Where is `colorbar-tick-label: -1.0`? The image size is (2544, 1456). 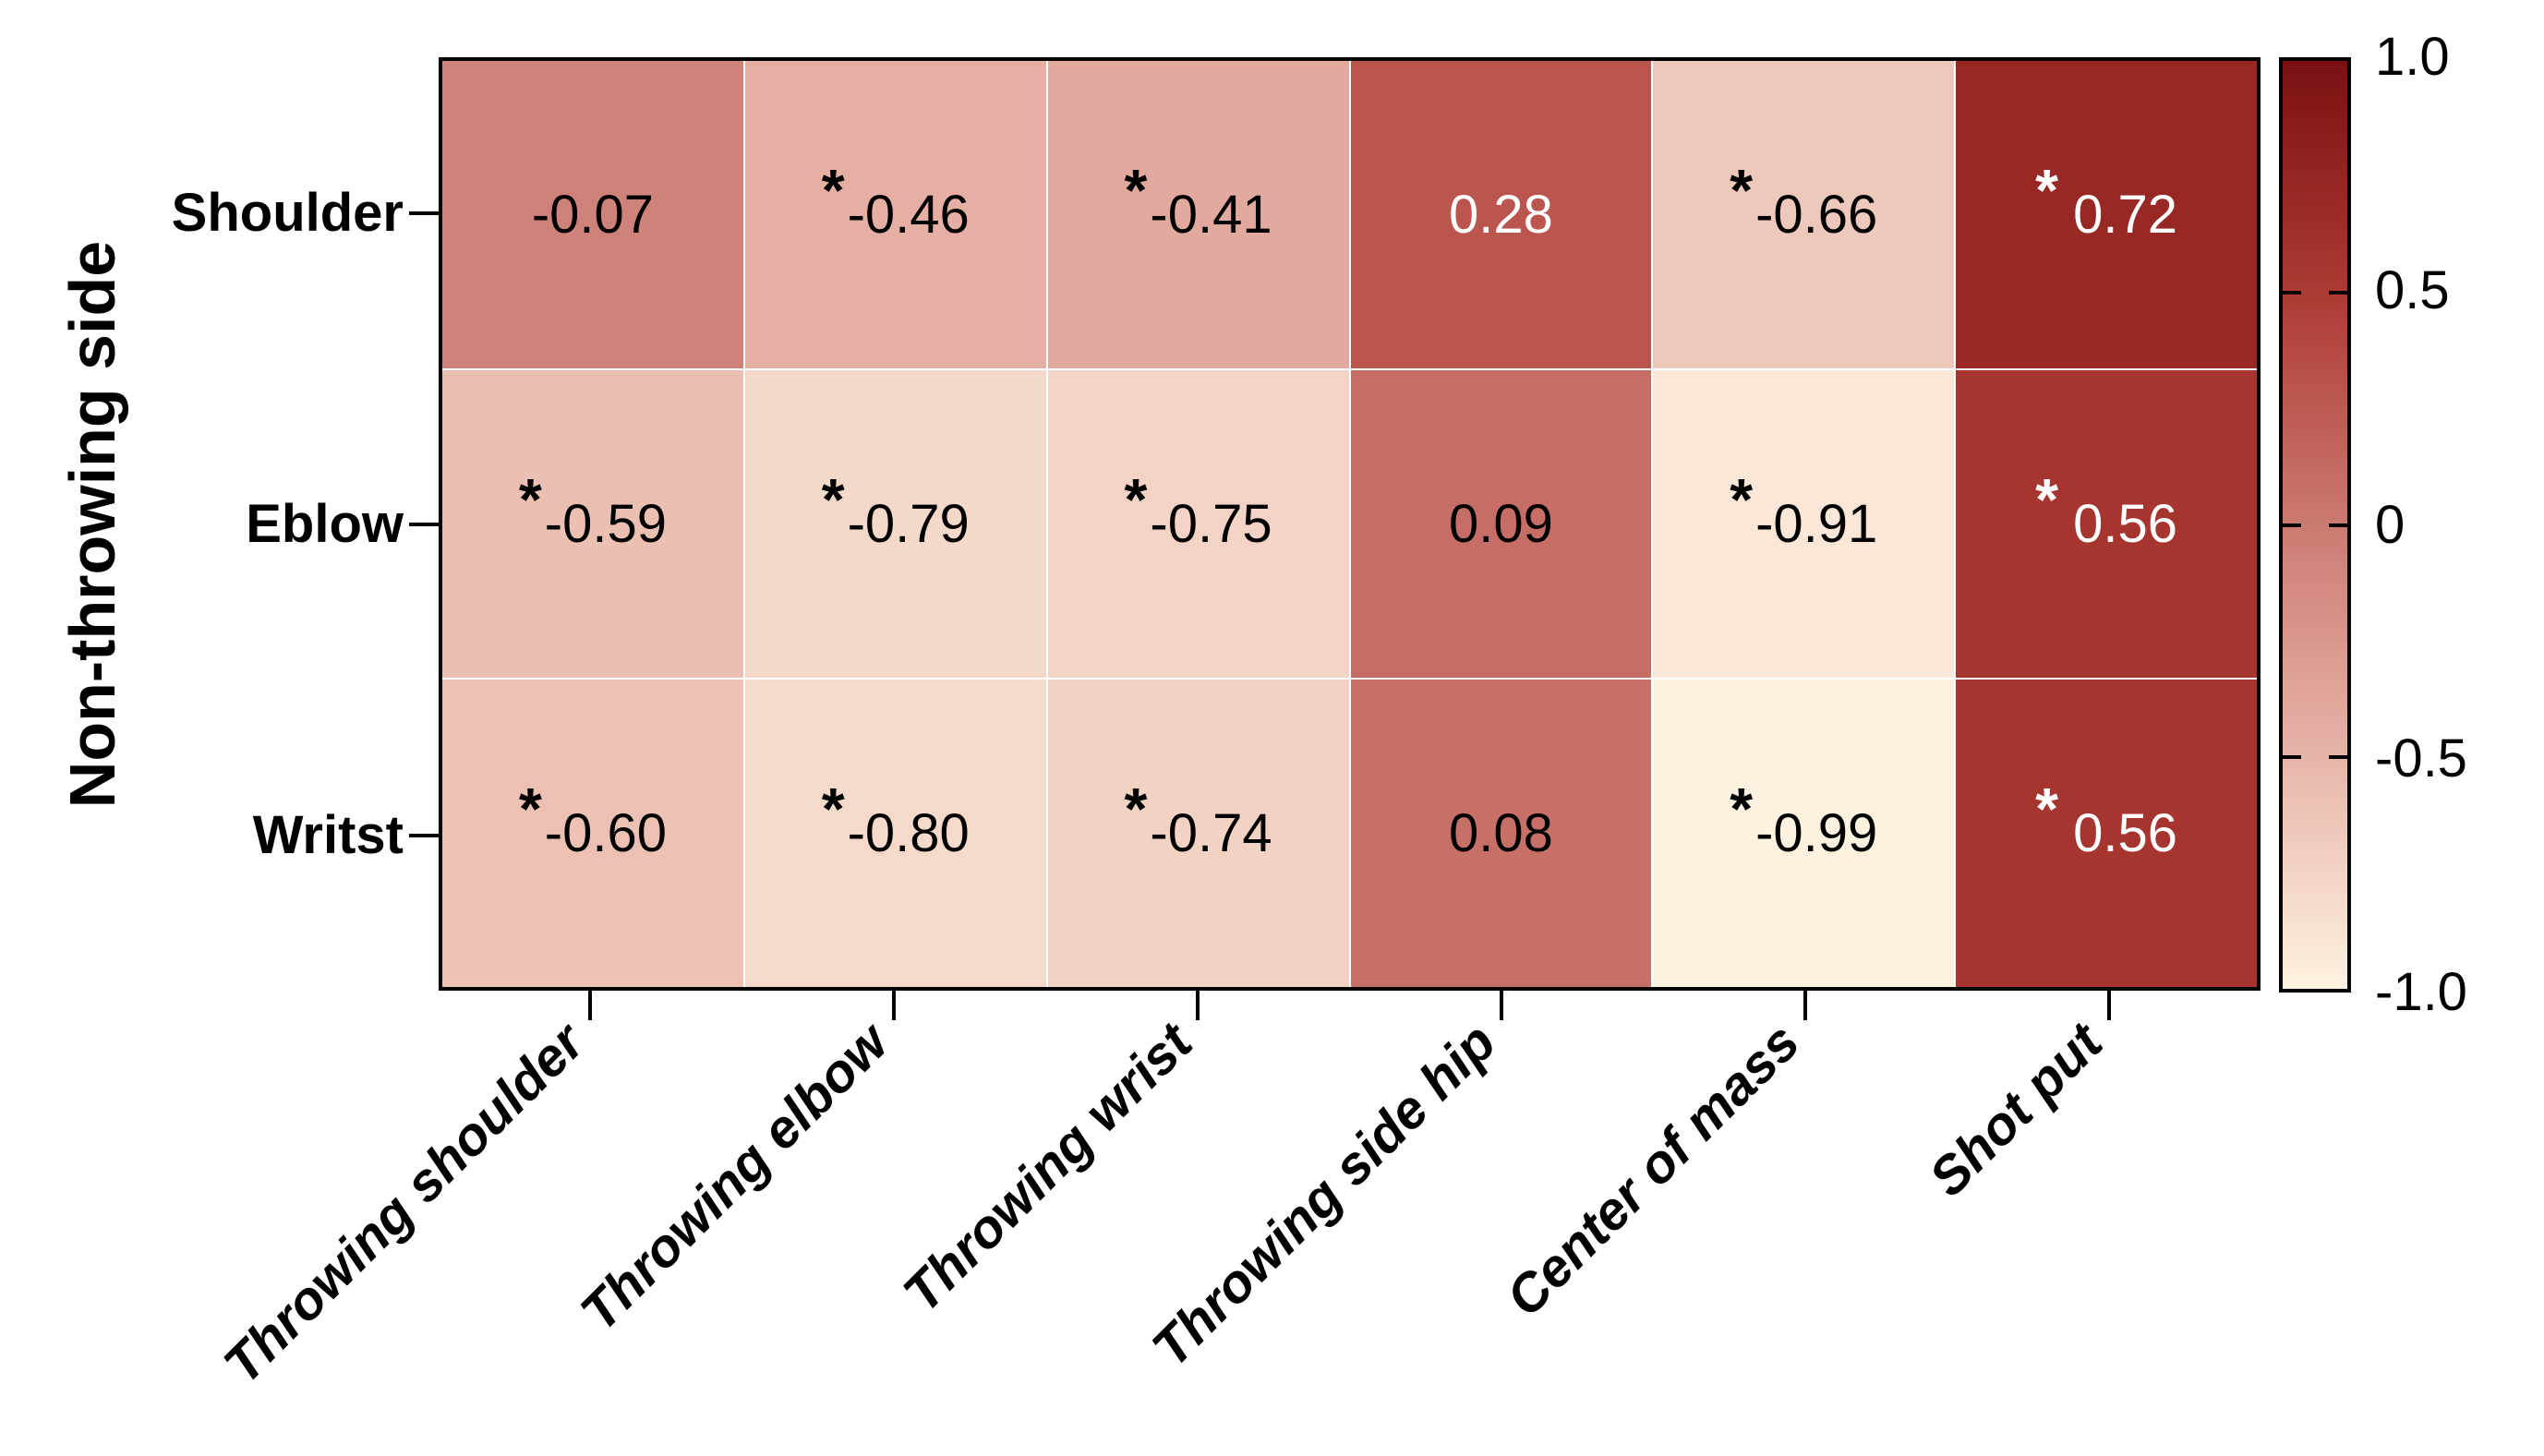 colorbar-tick-label: -1.0 is located at coordinates (2421, 992).